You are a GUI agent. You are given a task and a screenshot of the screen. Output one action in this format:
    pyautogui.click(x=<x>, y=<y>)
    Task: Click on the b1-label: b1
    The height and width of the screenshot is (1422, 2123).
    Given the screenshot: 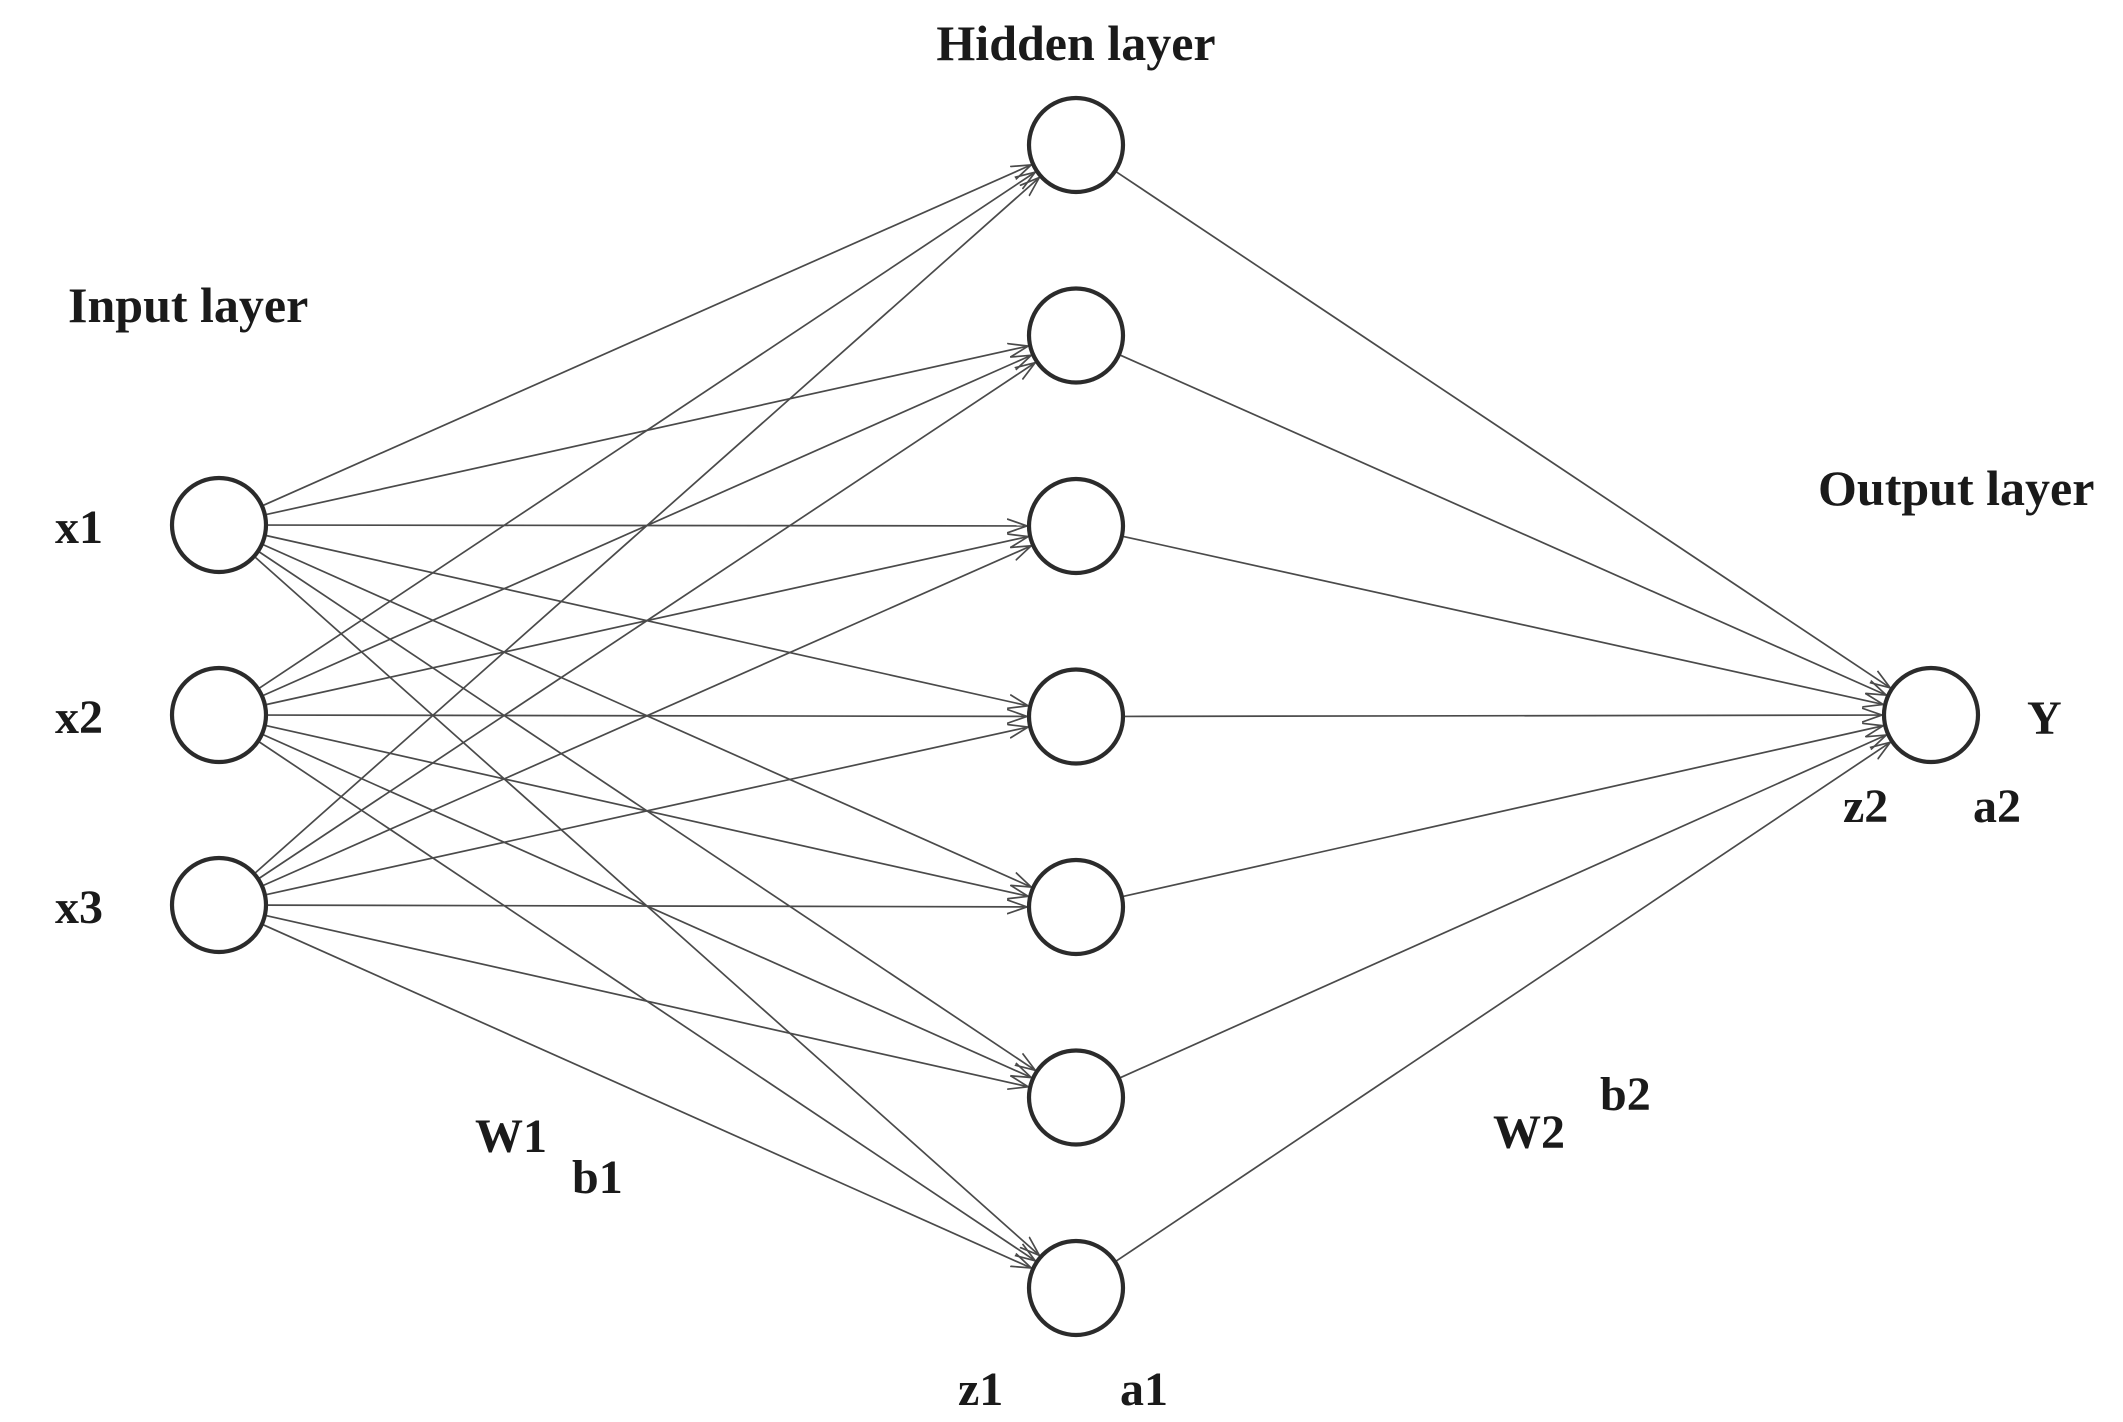 What is the action you would take?
    pyautogui.click(x=597, y=1177)
    